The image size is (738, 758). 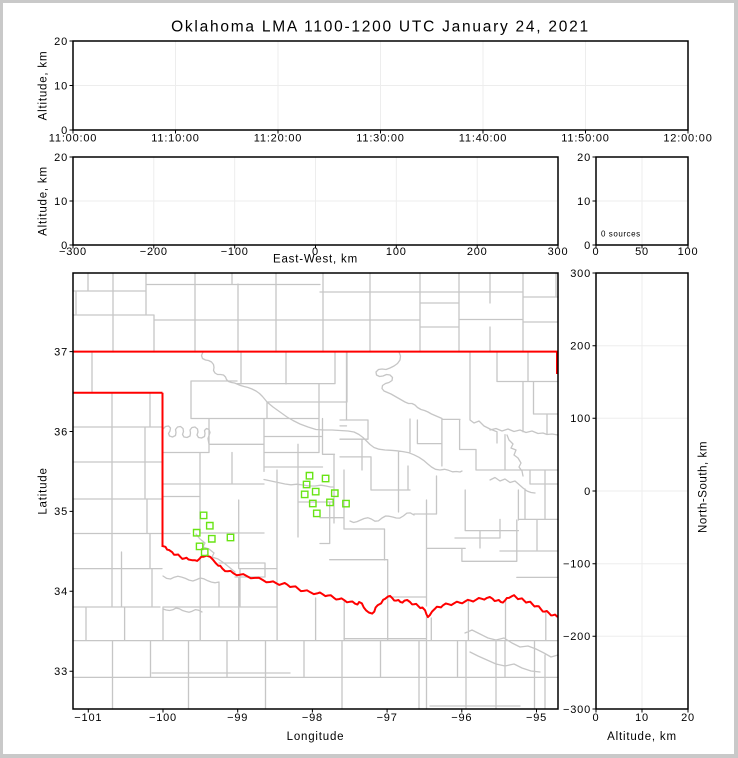 What do you see at coordinates (483, 139) in the screenshot?
I see `svg-text: 11:40:00` at bounding box center [483, 139].